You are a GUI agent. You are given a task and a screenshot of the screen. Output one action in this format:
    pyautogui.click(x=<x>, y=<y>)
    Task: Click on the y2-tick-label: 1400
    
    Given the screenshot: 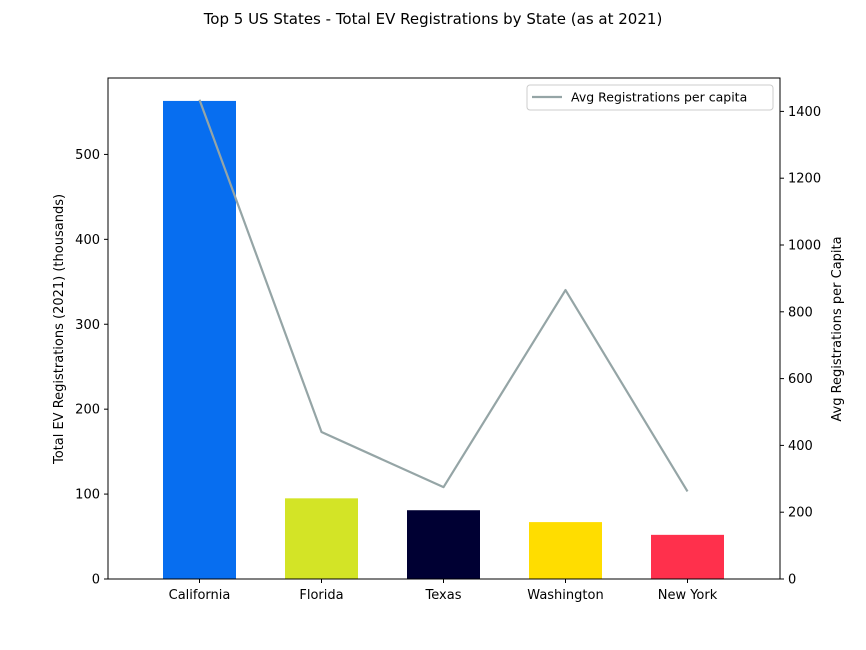 What is the action you would take?
    pyautogui.click(x=804, y=112)
    